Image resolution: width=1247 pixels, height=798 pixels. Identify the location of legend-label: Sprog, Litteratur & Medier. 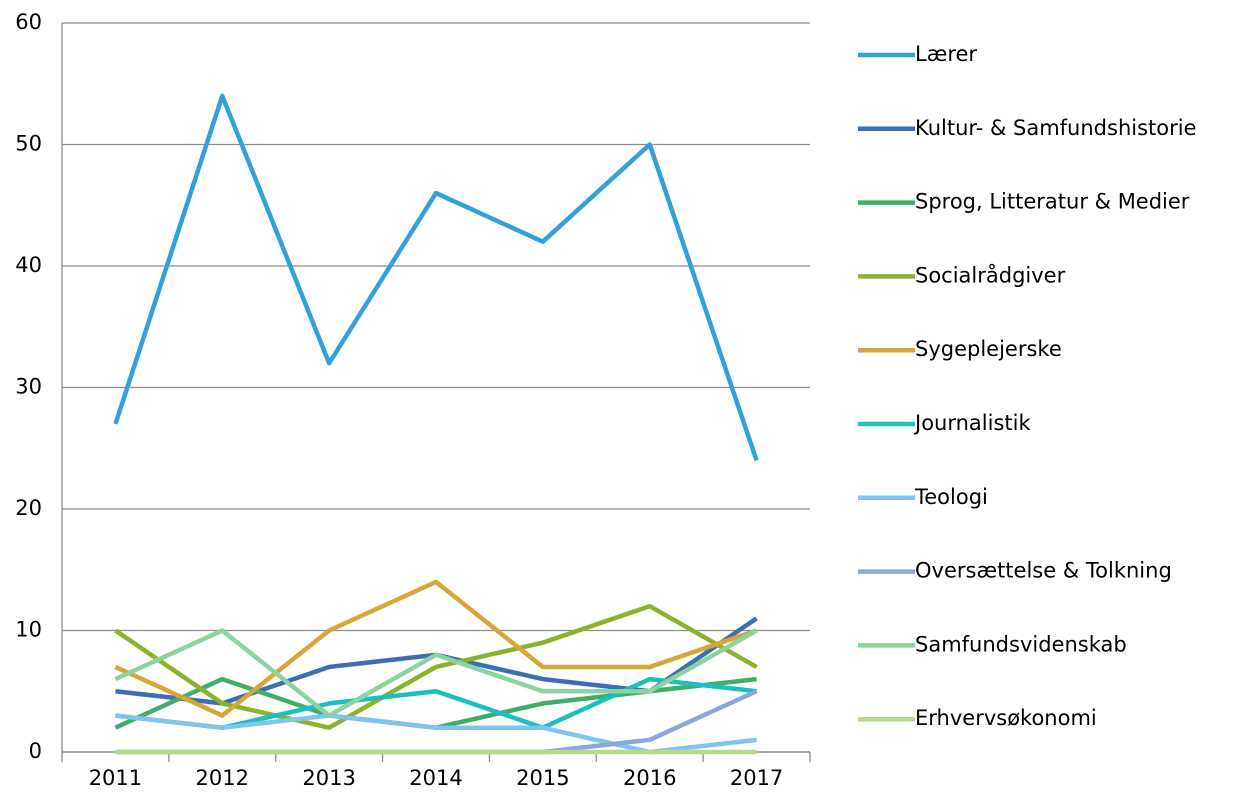
(1052, 202).